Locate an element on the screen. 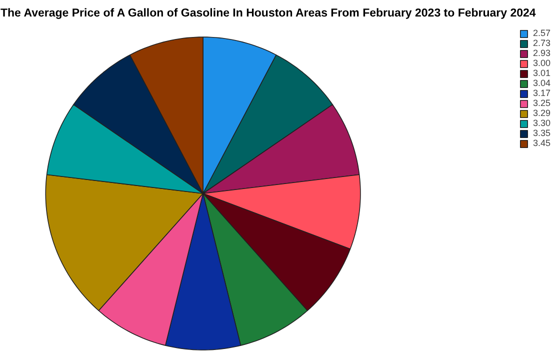  legend-label: 3.29 is located at coordinates (542, 113).